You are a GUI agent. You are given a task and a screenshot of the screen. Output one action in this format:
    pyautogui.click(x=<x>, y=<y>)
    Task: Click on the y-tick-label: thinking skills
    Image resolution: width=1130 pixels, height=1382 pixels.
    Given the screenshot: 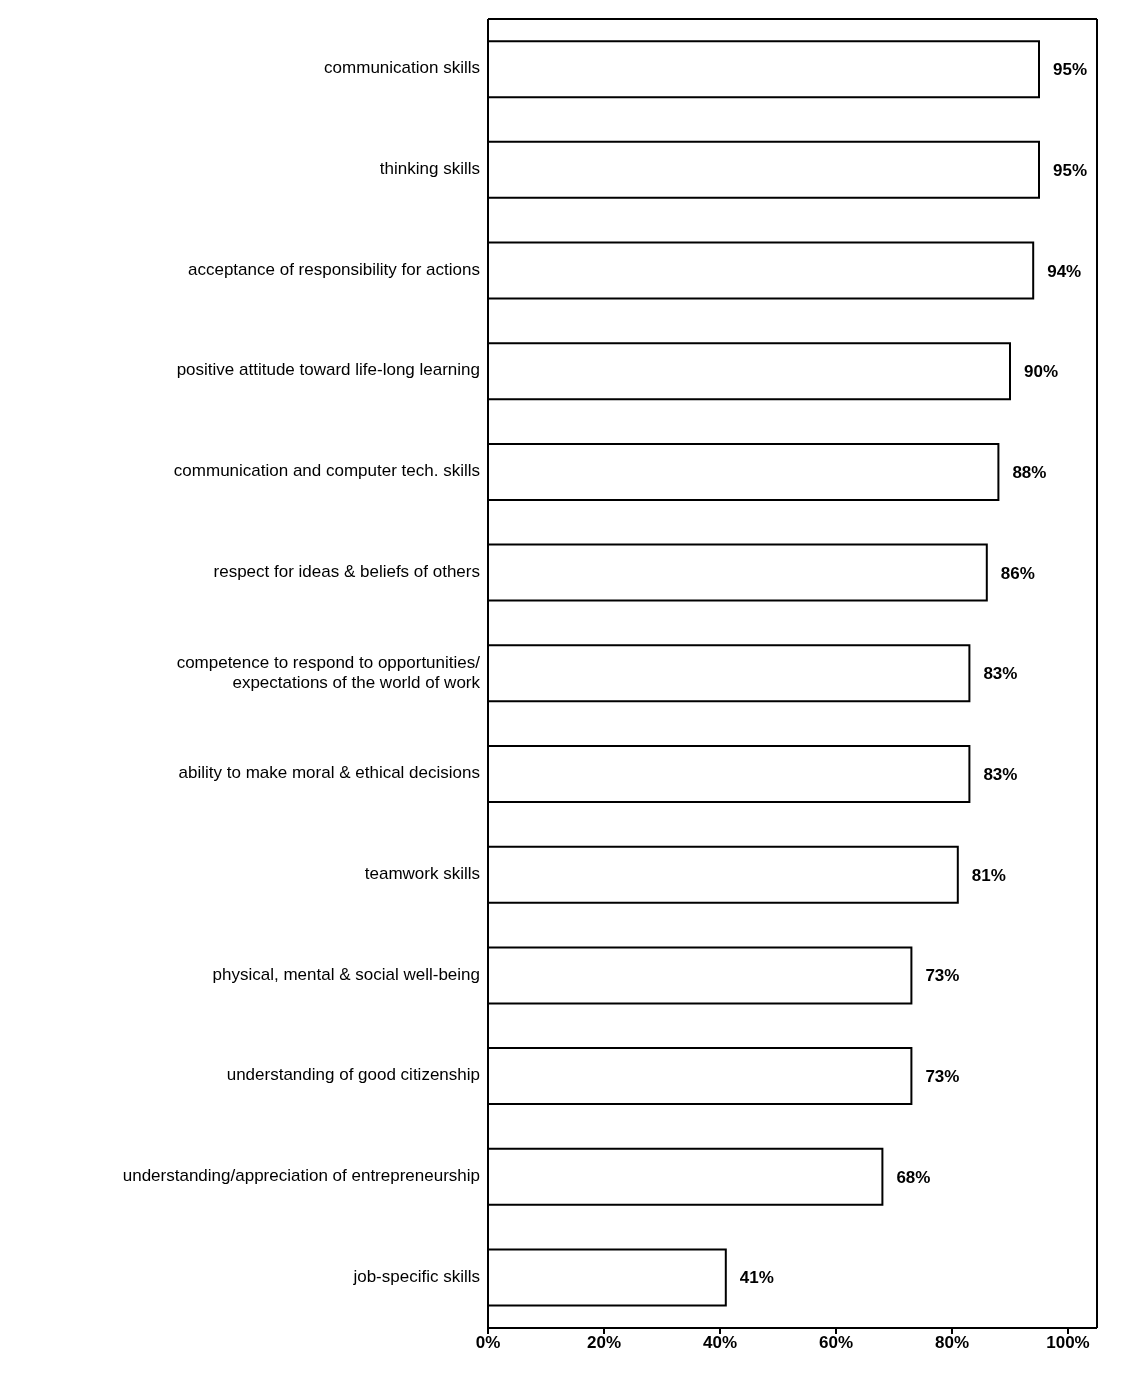 What is the action you would take?
    pyautogui.click(x=429, y=169)
    